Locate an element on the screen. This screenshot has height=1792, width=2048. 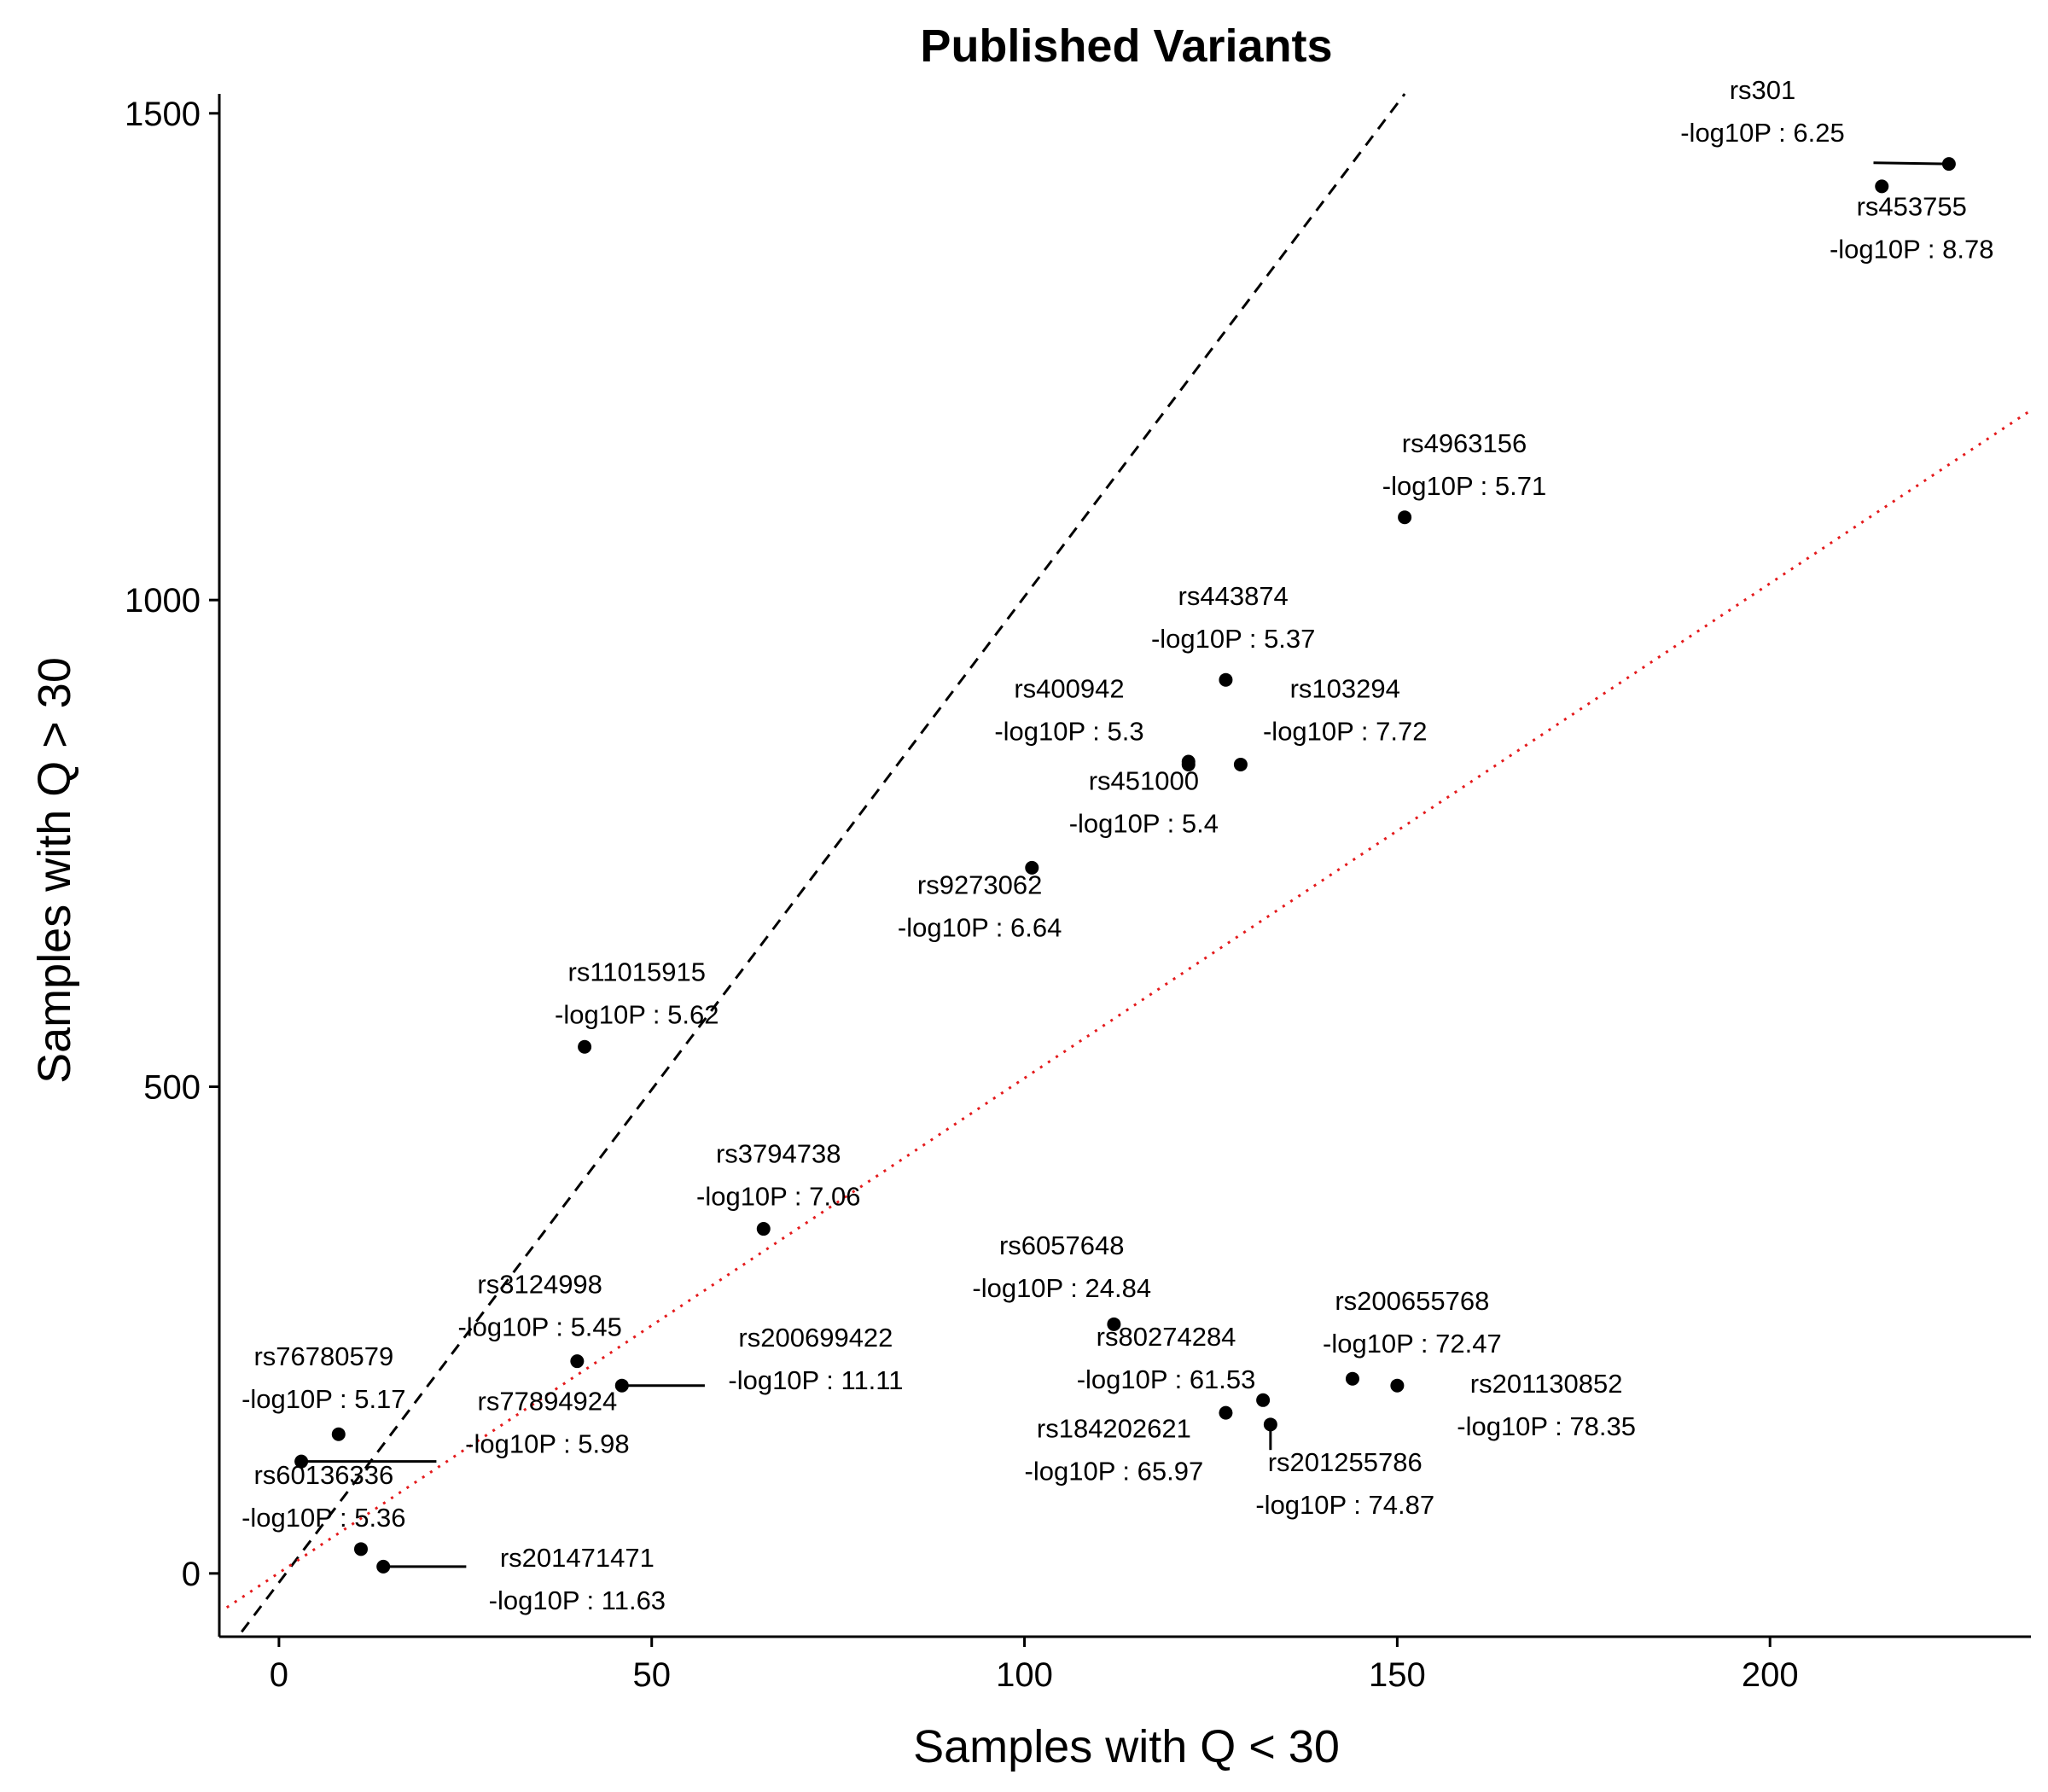
point-label-rs201130852: rs201130852 -log10P : 78.35 is located at coordinates (1546, 1405).